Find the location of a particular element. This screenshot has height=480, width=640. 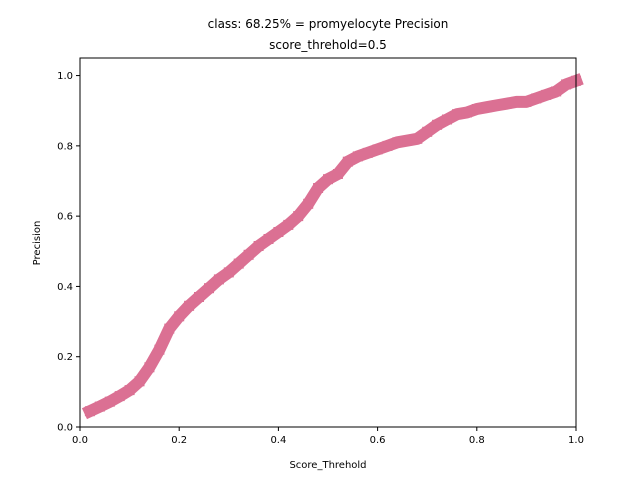

y-tick-label: 0.4 is located at coordinates (65, 287).